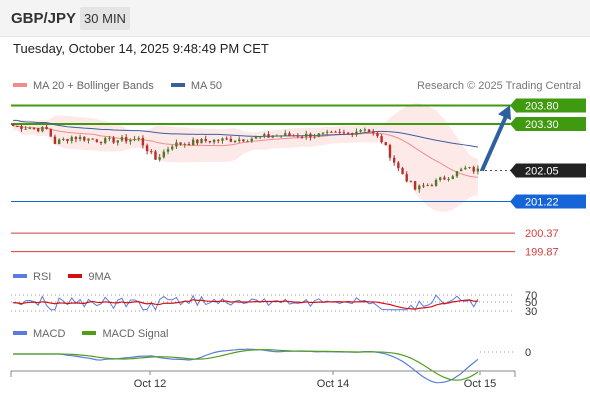  I want to click on price-level-label: 202.05, so click(542, 172).